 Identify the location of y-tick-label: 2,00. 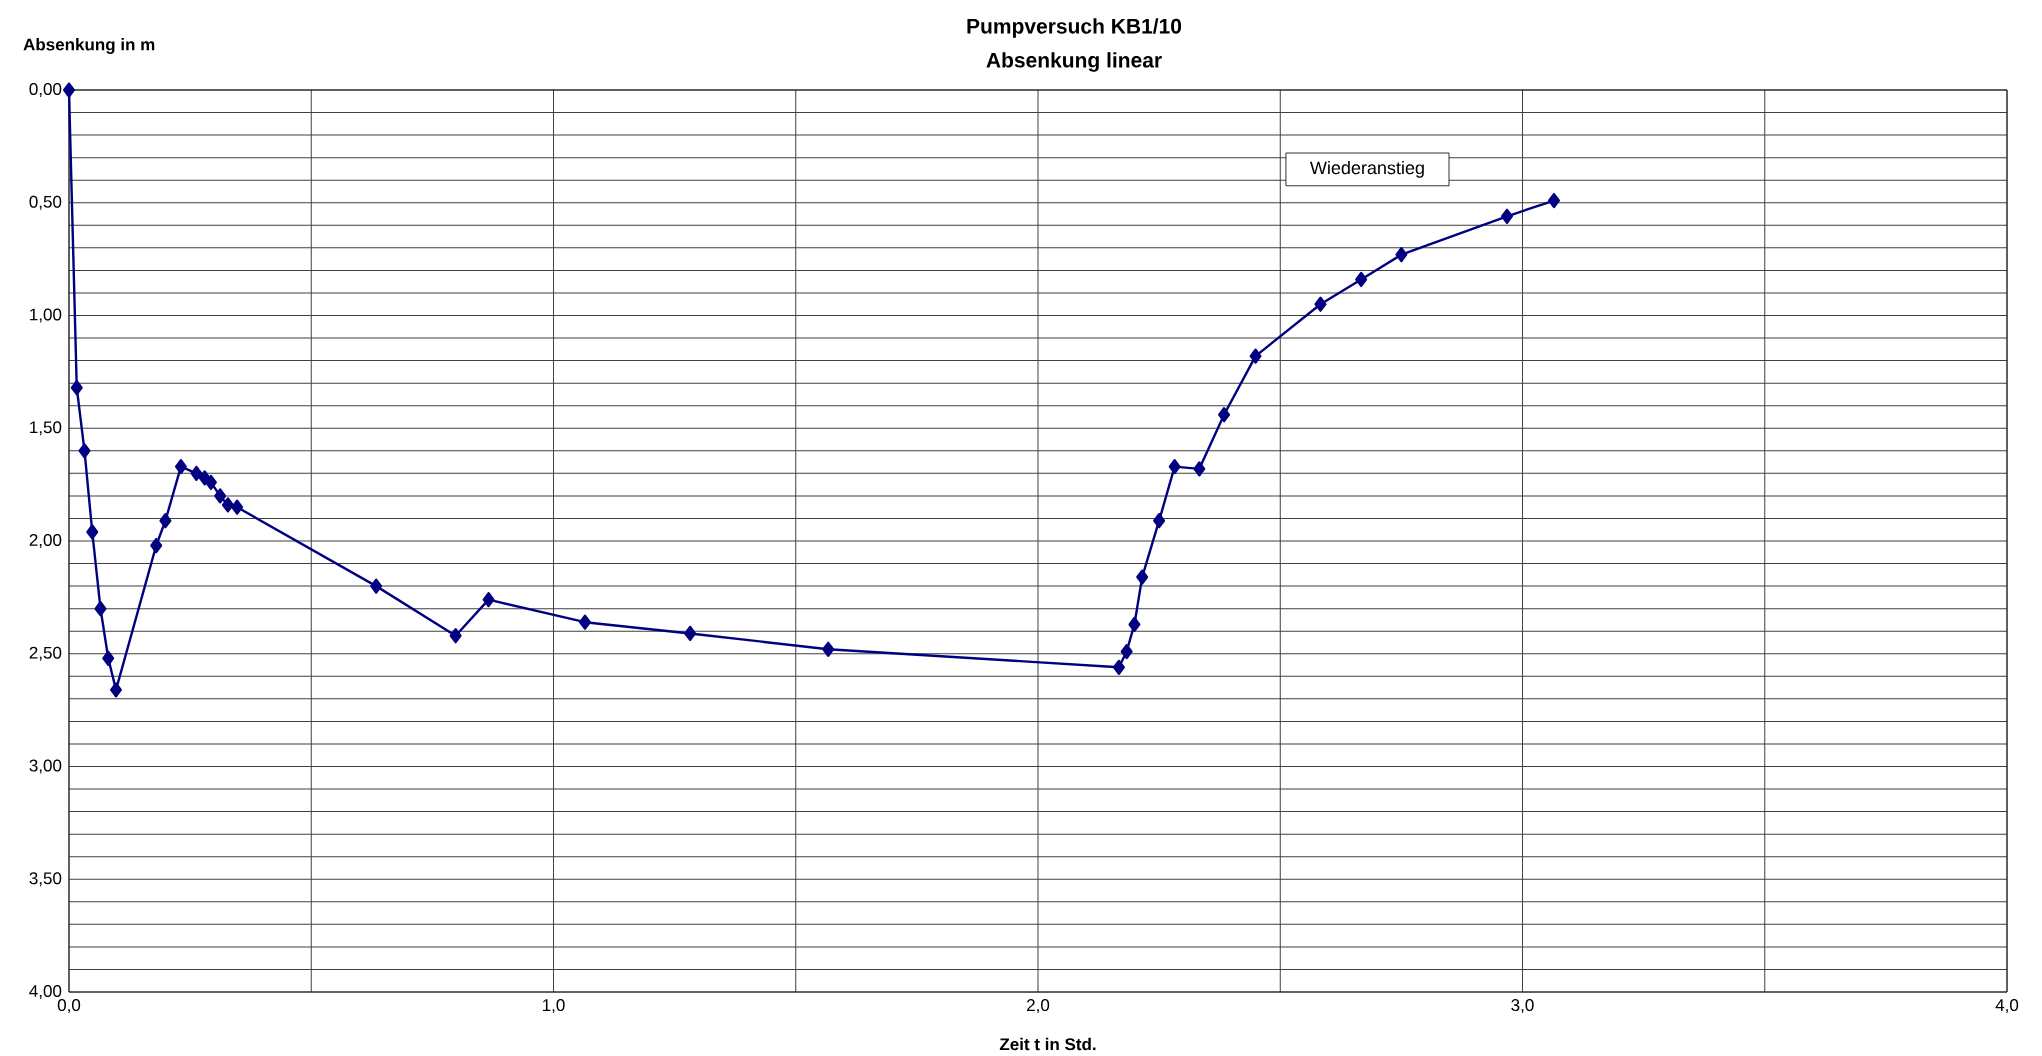
(45, 541).